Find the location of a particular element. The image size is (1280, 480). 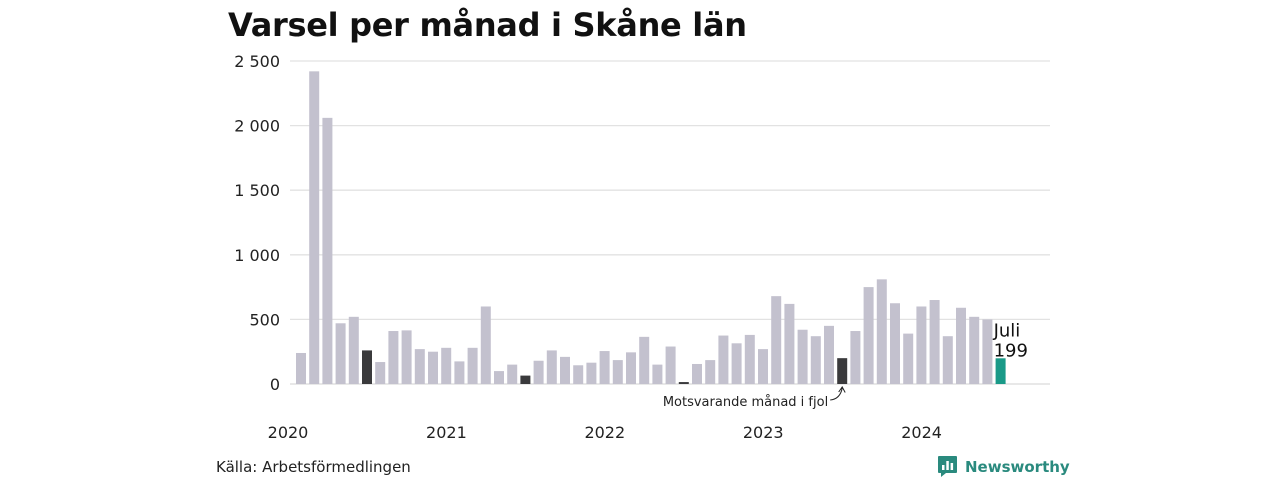

y-axis-ticks: 0 500 1 000 1 500 2 000 2 500 is located at coordinates (257, 223).